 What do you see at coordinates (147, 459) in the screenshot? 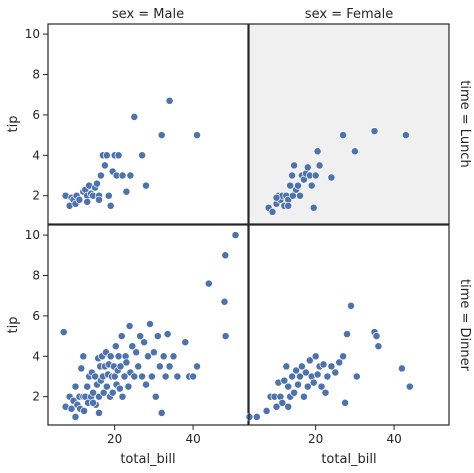
I see `x-axis-label-left: total_bill` at bounding box center [147, 459].